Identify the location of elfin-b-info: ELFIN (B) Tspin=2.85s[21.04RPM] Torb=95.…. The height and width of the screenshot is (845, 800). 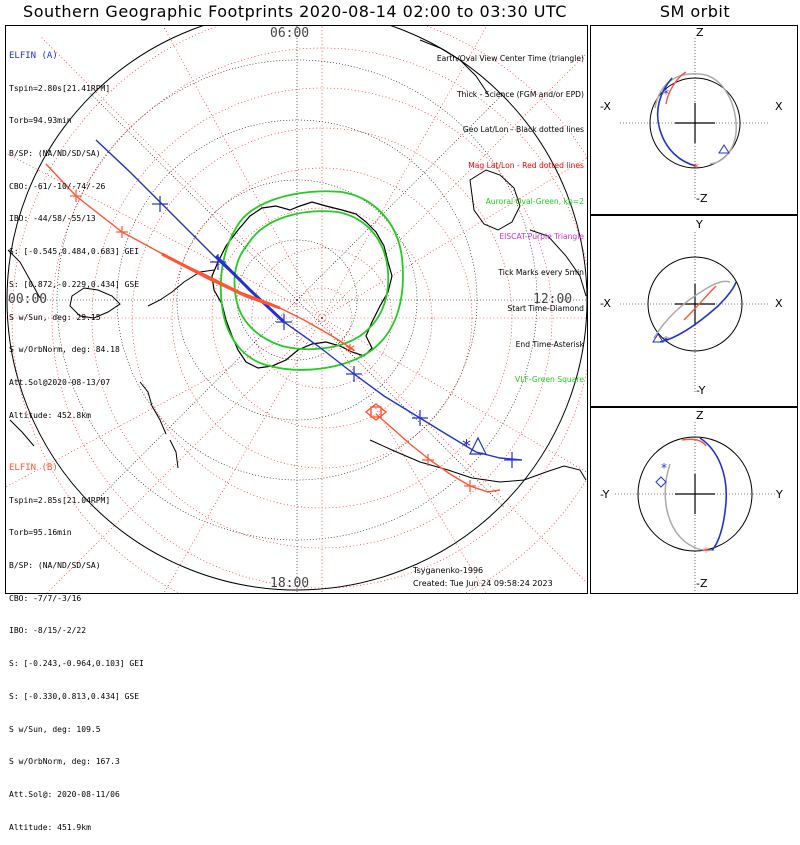
(76, 643).